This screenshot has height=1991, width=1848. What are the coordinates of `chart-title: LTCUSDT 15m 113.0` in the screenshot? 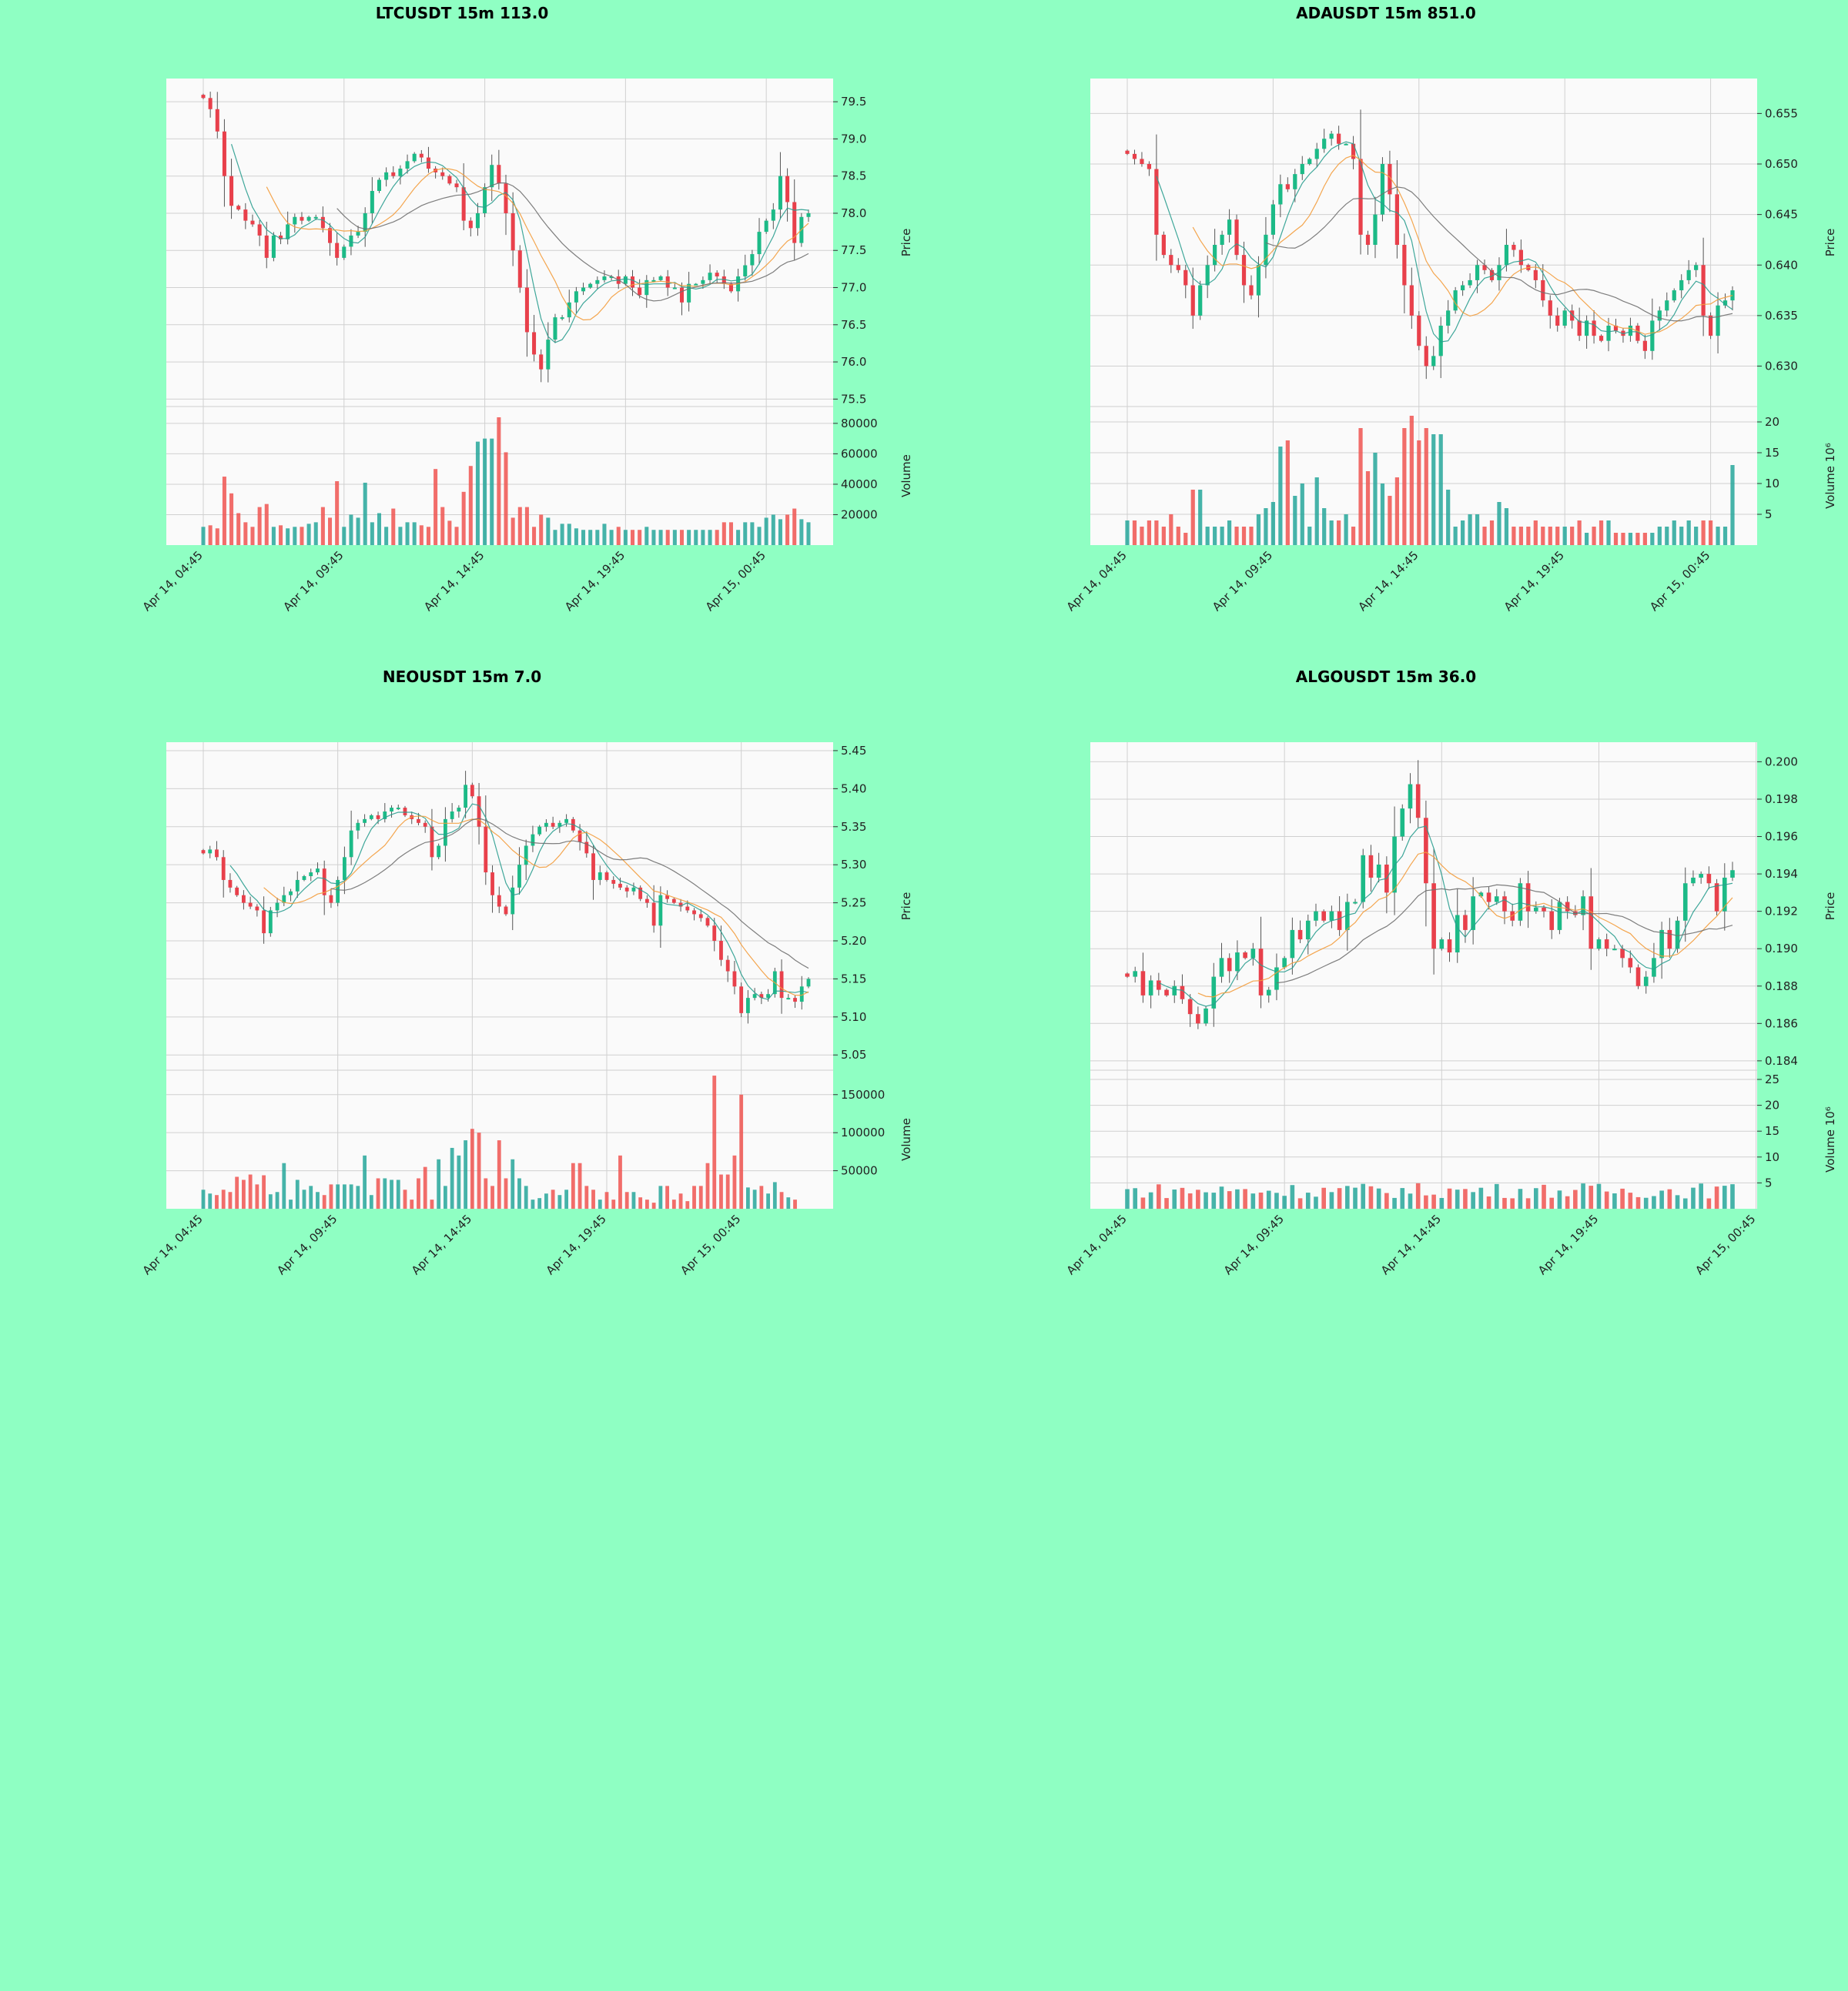 It's located at (462, 13).